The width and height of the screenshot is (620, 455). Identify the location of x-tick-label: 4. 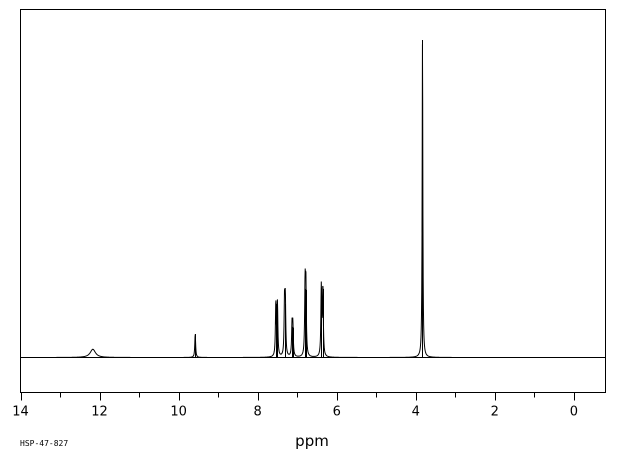
(416, 412).